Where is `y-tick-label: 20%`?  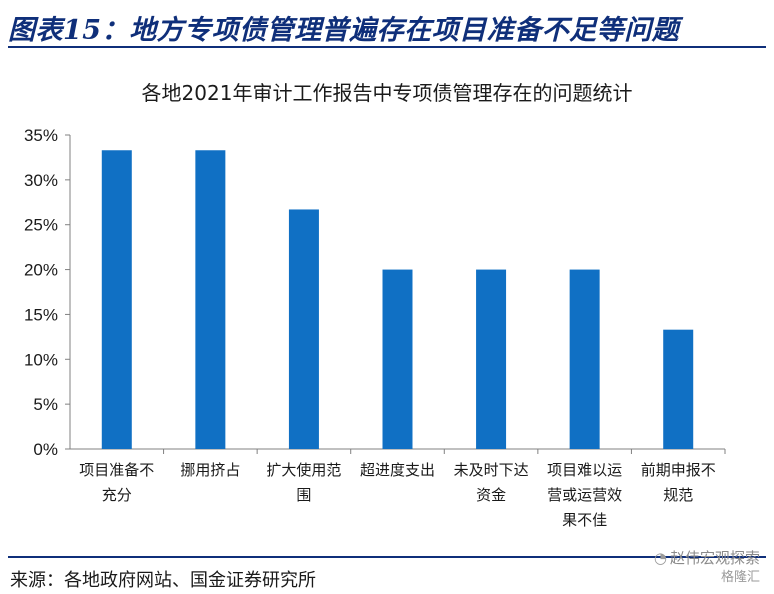 y-tick-label: 20% is located at coordinates (41, 270).